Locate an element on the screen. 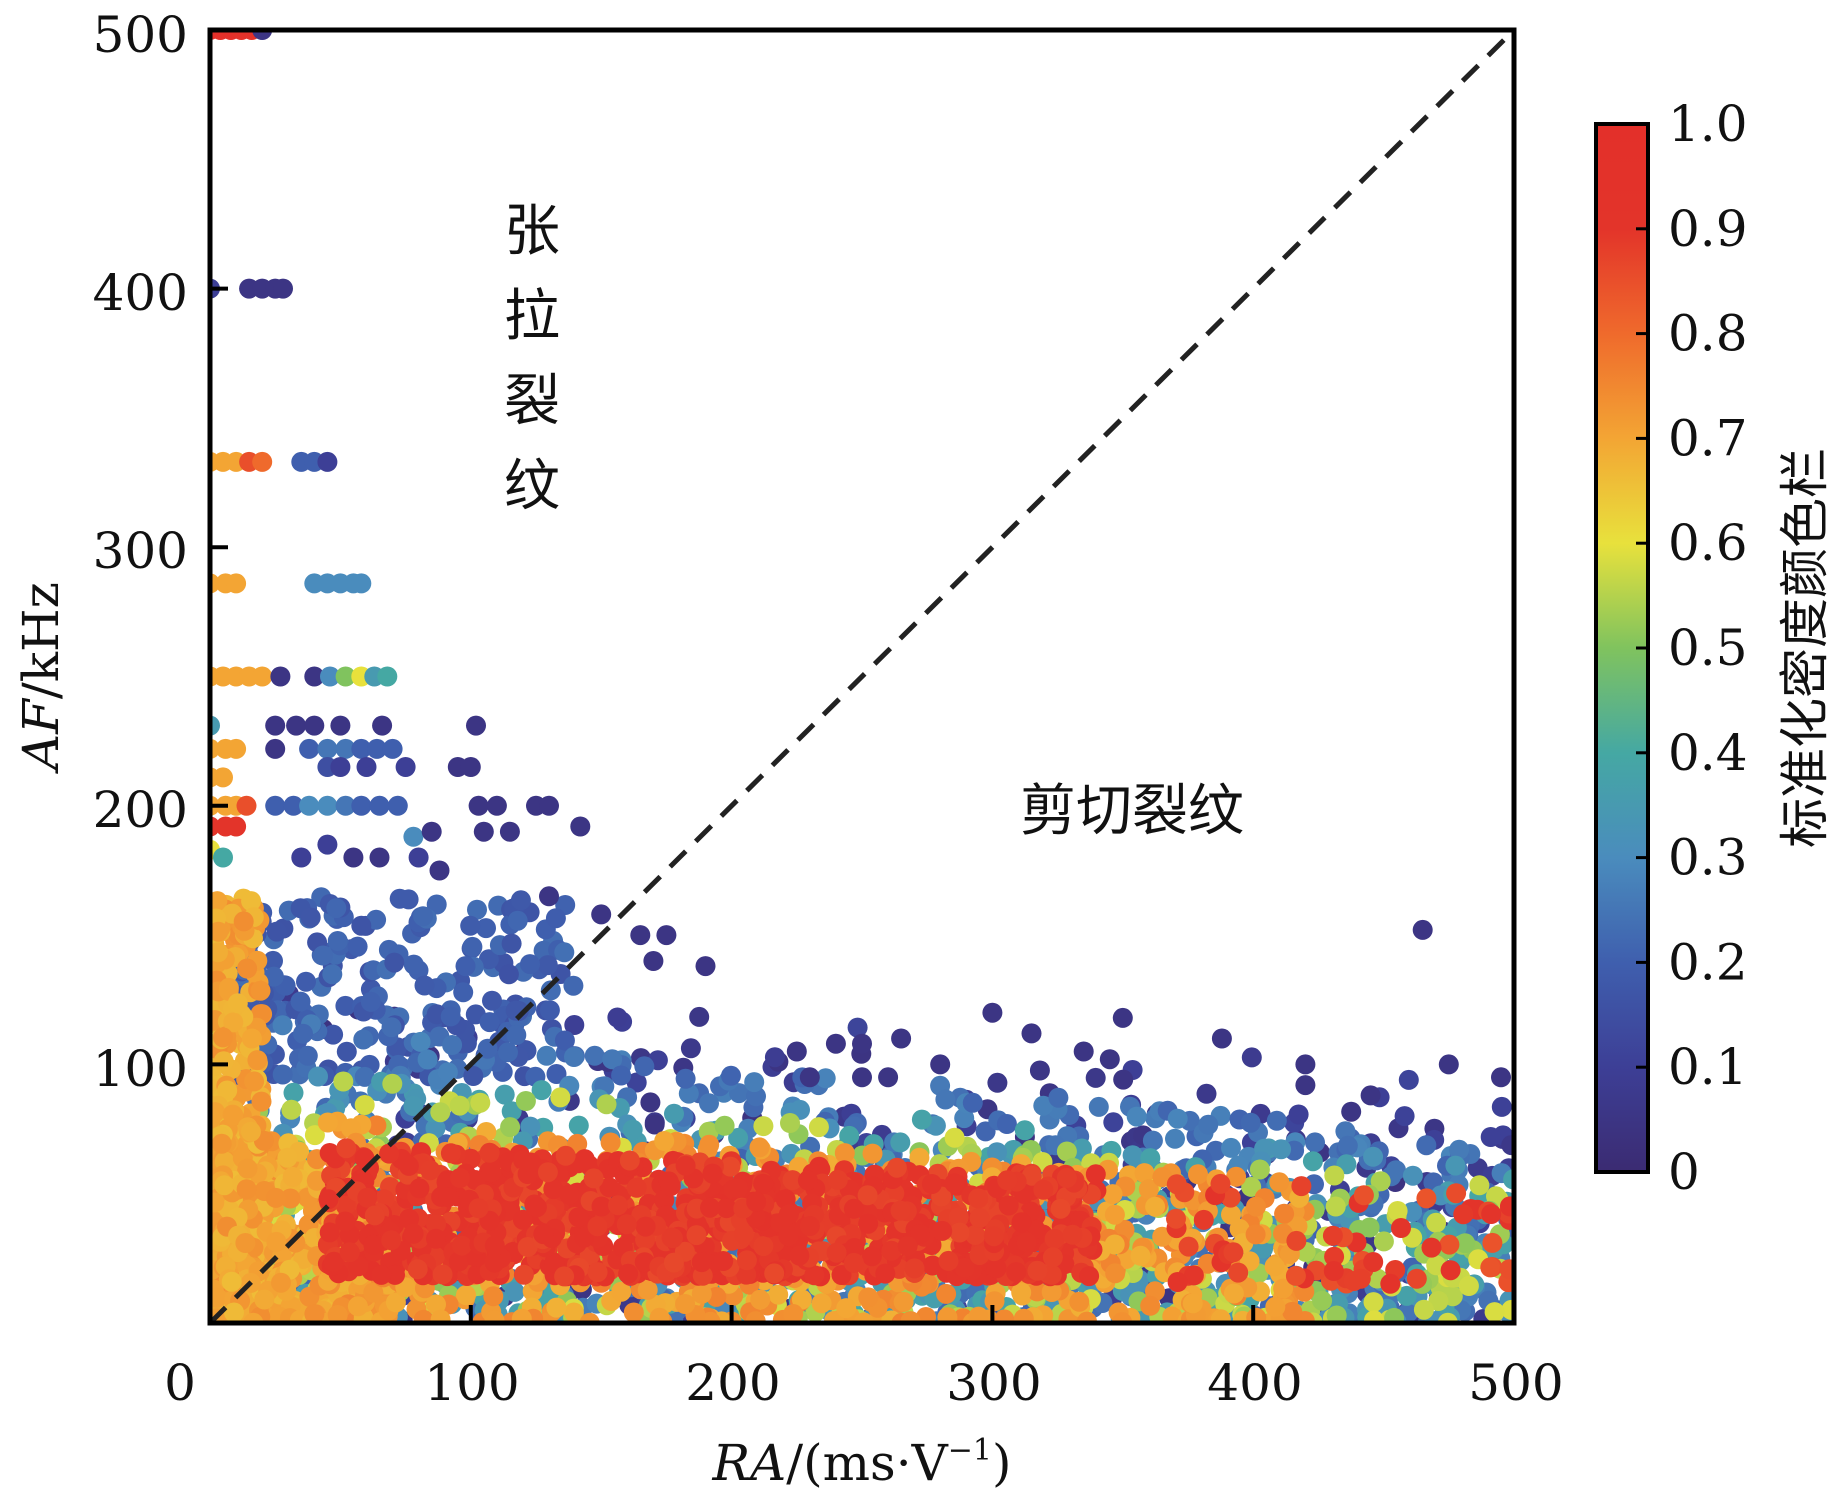  annotation-char: 纹 is located at coordinates (532, 486).